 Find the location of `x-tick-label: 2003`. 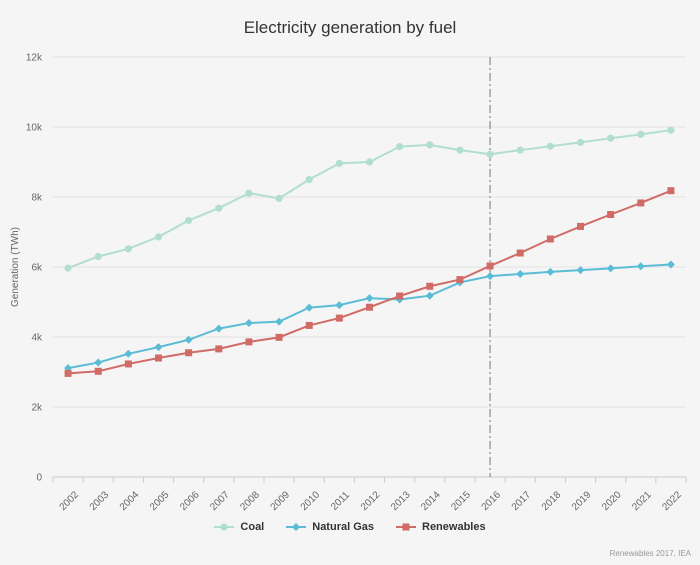

x-tick-label: 2003 is located at coordinates (100, 501).